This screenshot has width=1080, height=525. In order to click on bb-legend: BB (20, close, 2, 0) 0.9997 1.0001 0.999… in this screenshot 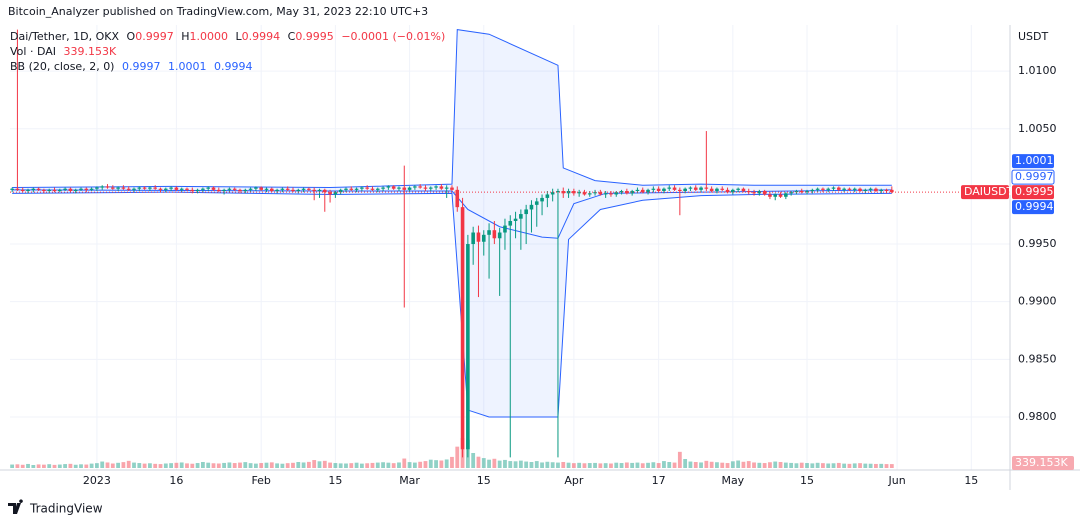, I will do `click(131, 66)`.